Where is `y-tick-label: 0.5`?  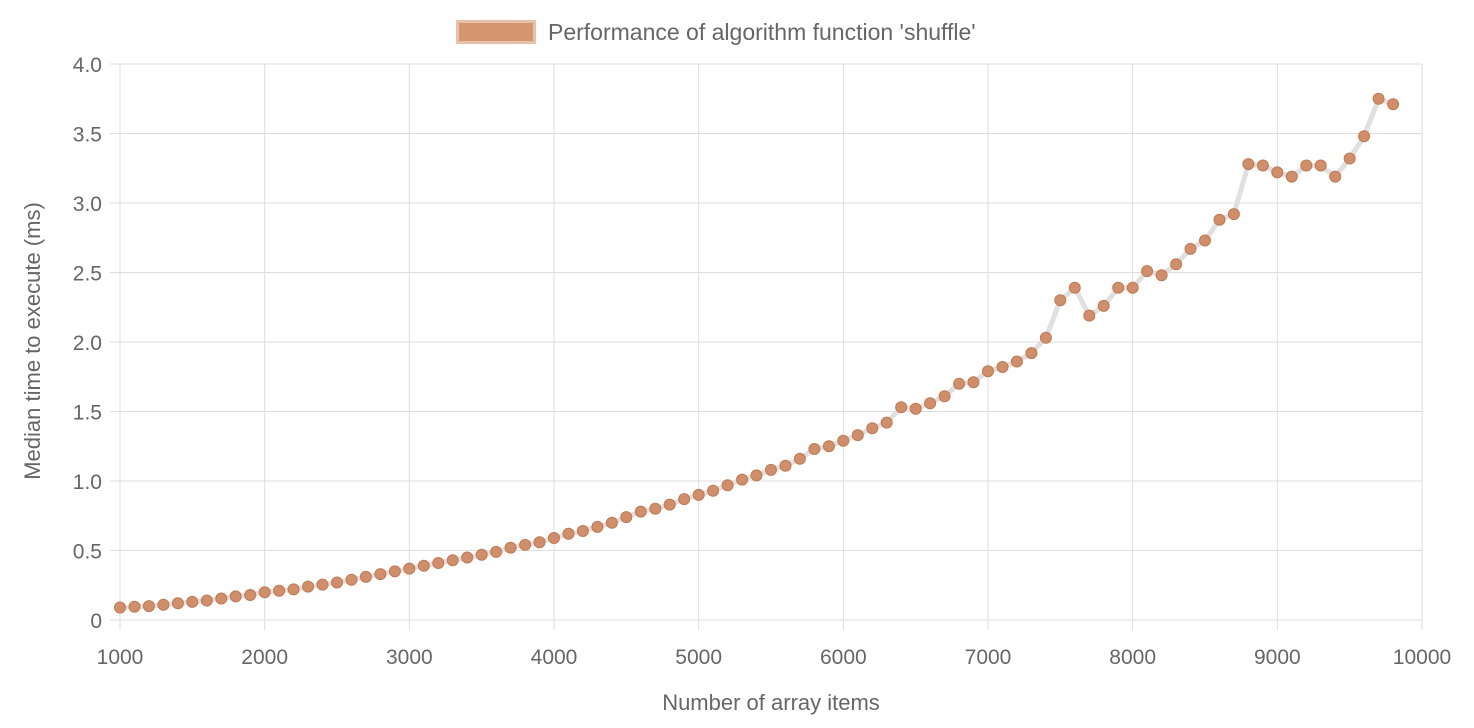
y-tick-label: 0.5 is located at coordinates (87, 552).